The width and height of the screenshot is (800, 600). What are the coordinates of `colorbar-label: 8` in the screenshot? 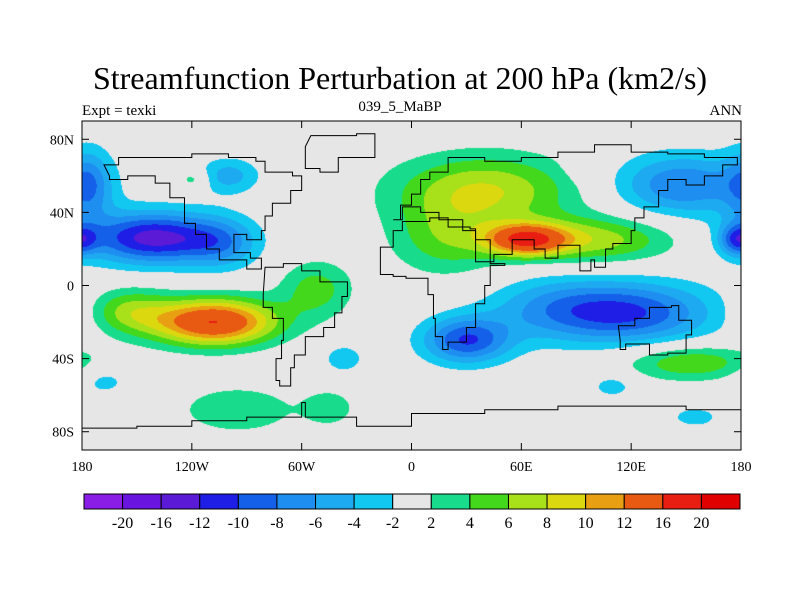 It's located at (547, 523).